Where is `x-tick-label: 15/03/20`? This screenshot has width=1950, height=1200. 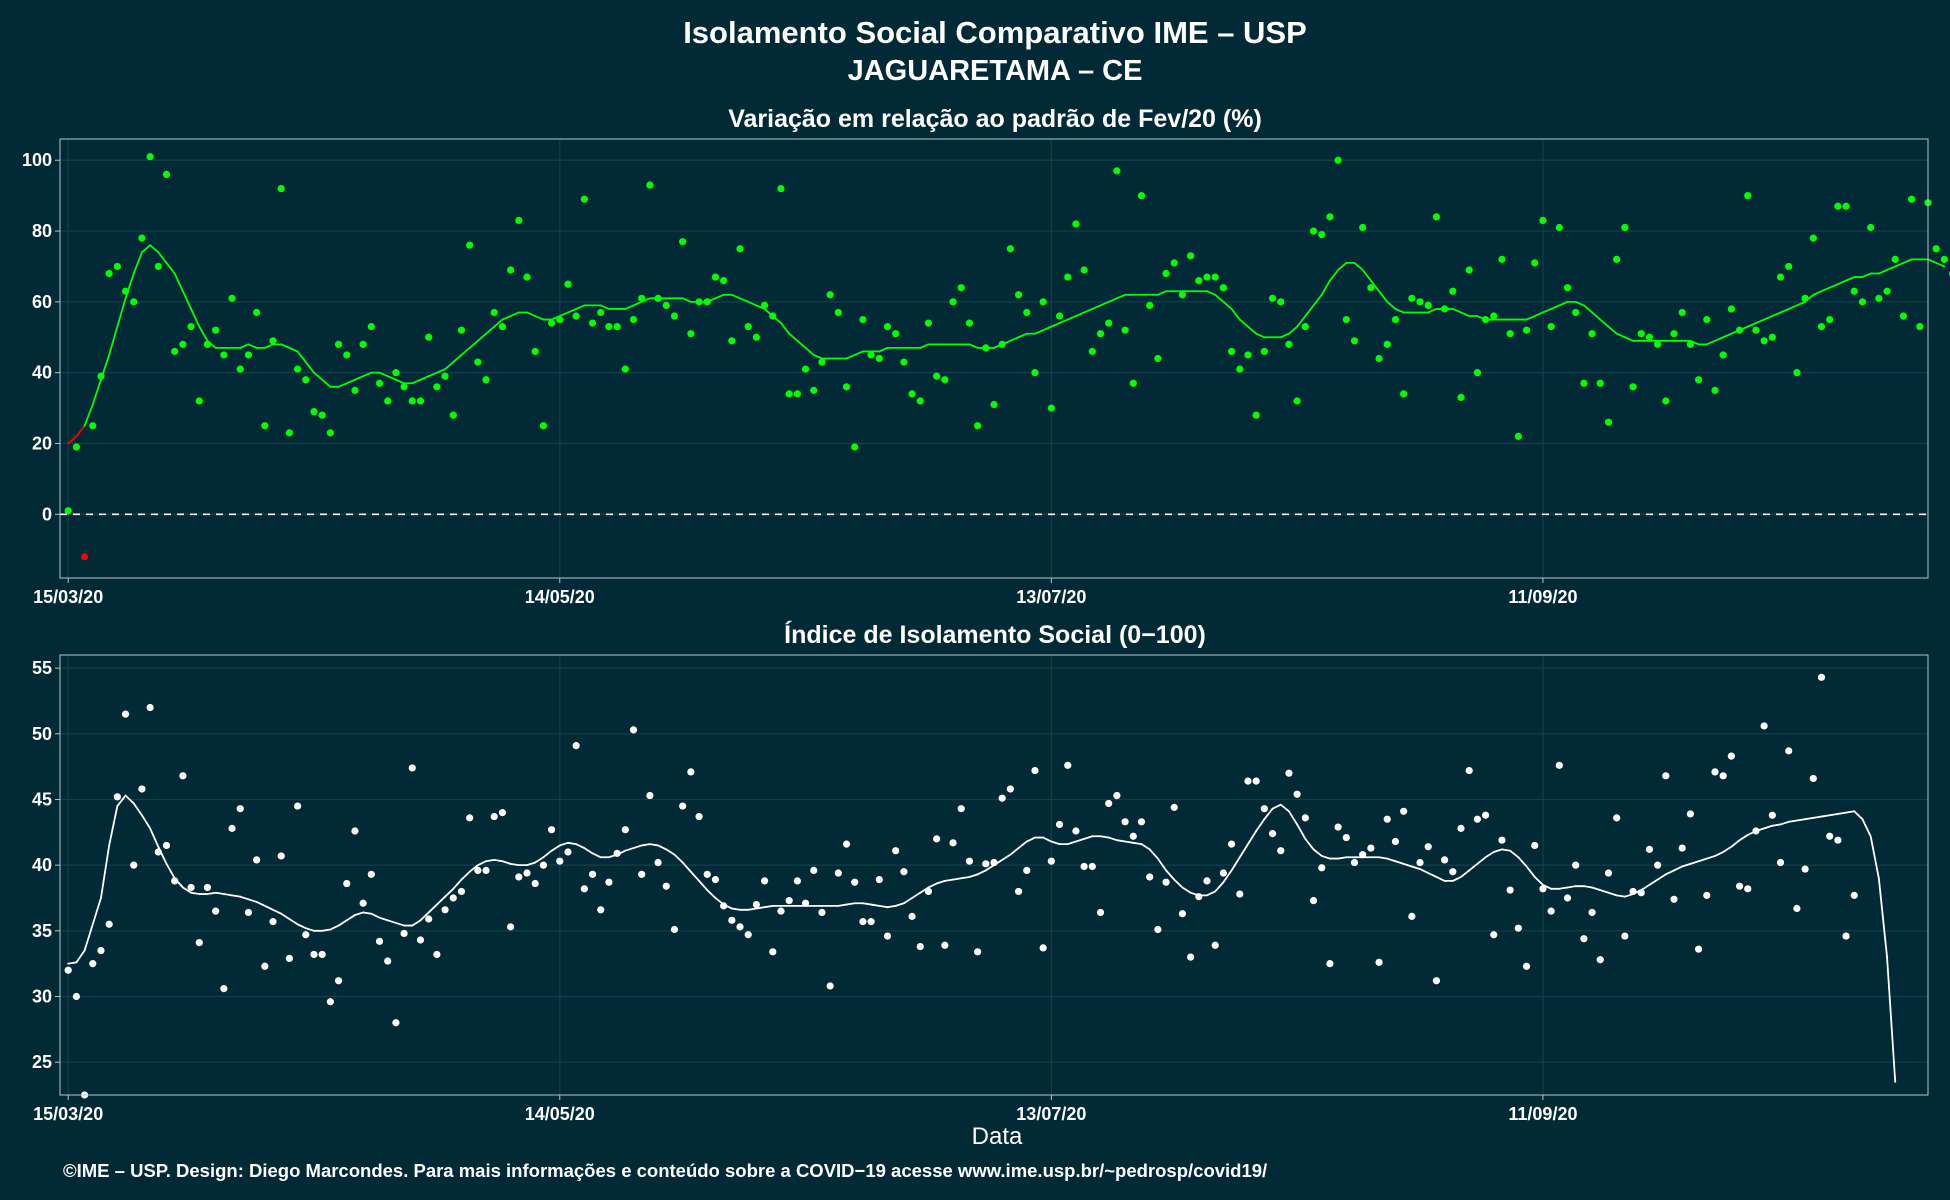
x-tick-label: 15/03/20 is located at coordinates (68, 597).